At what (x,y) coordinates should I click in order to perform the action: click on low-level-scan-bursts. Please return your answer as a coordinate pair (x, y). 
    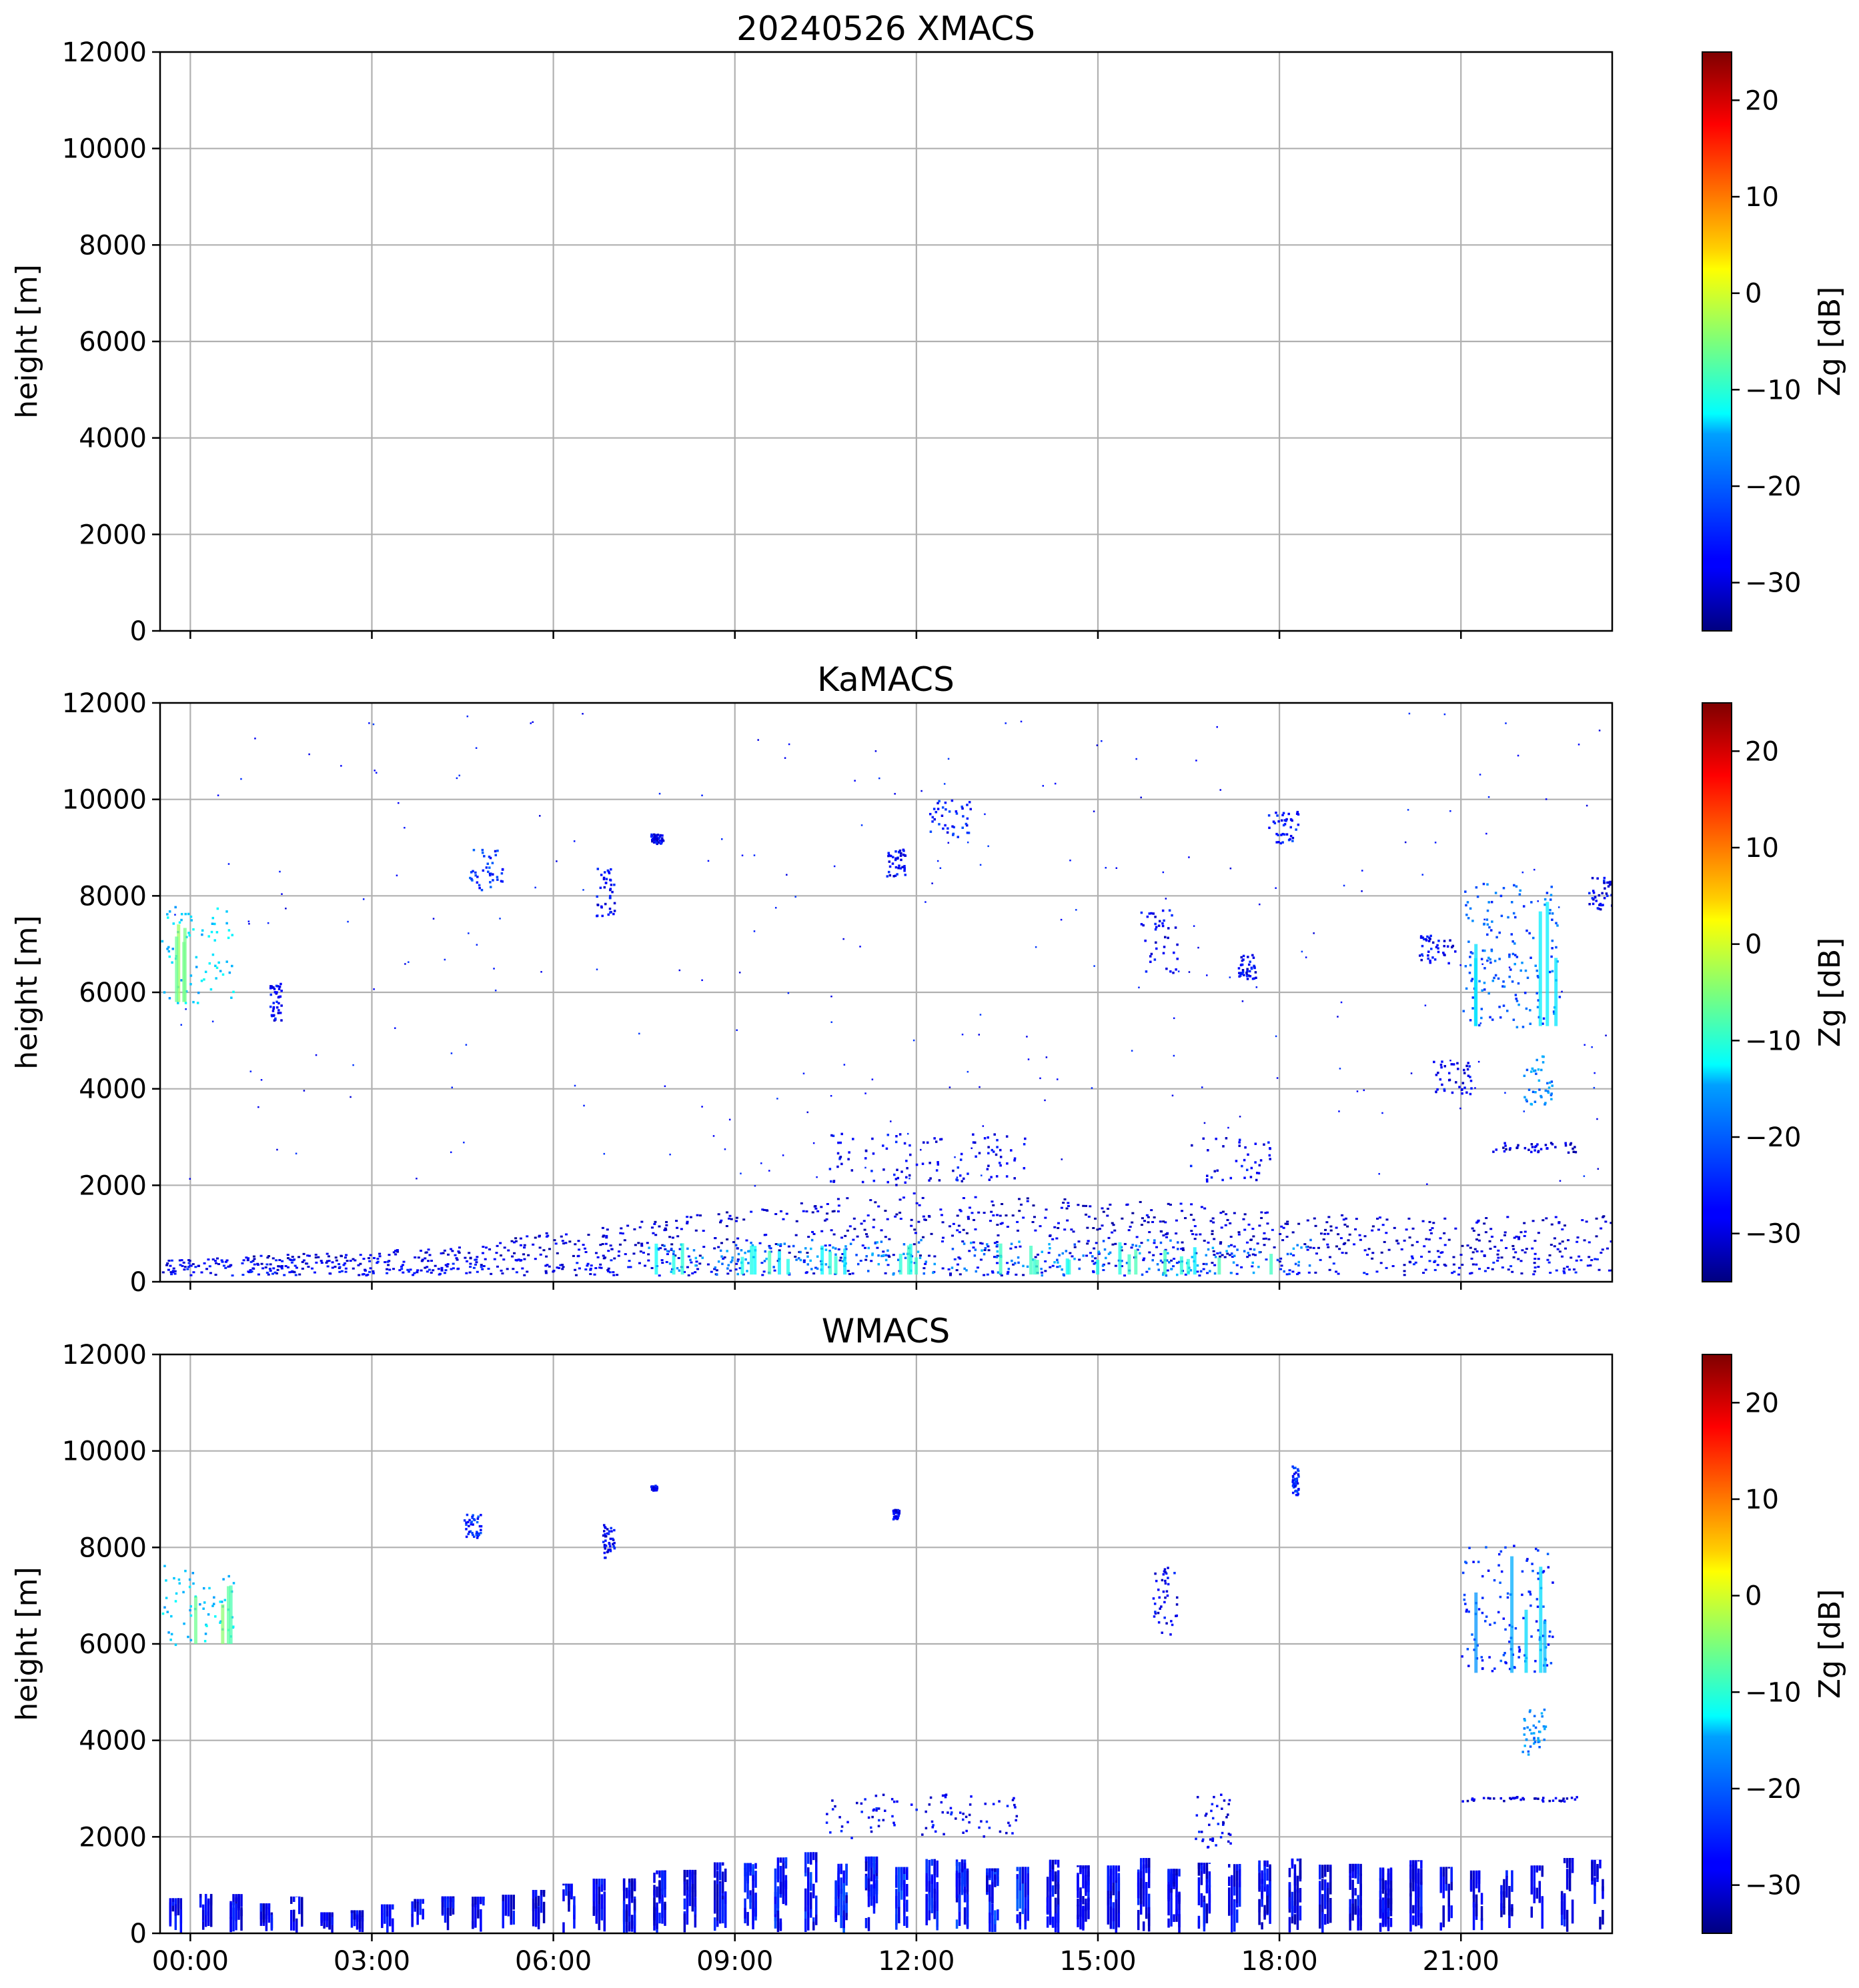
    Looking at the image, I should click on (886, 1892).